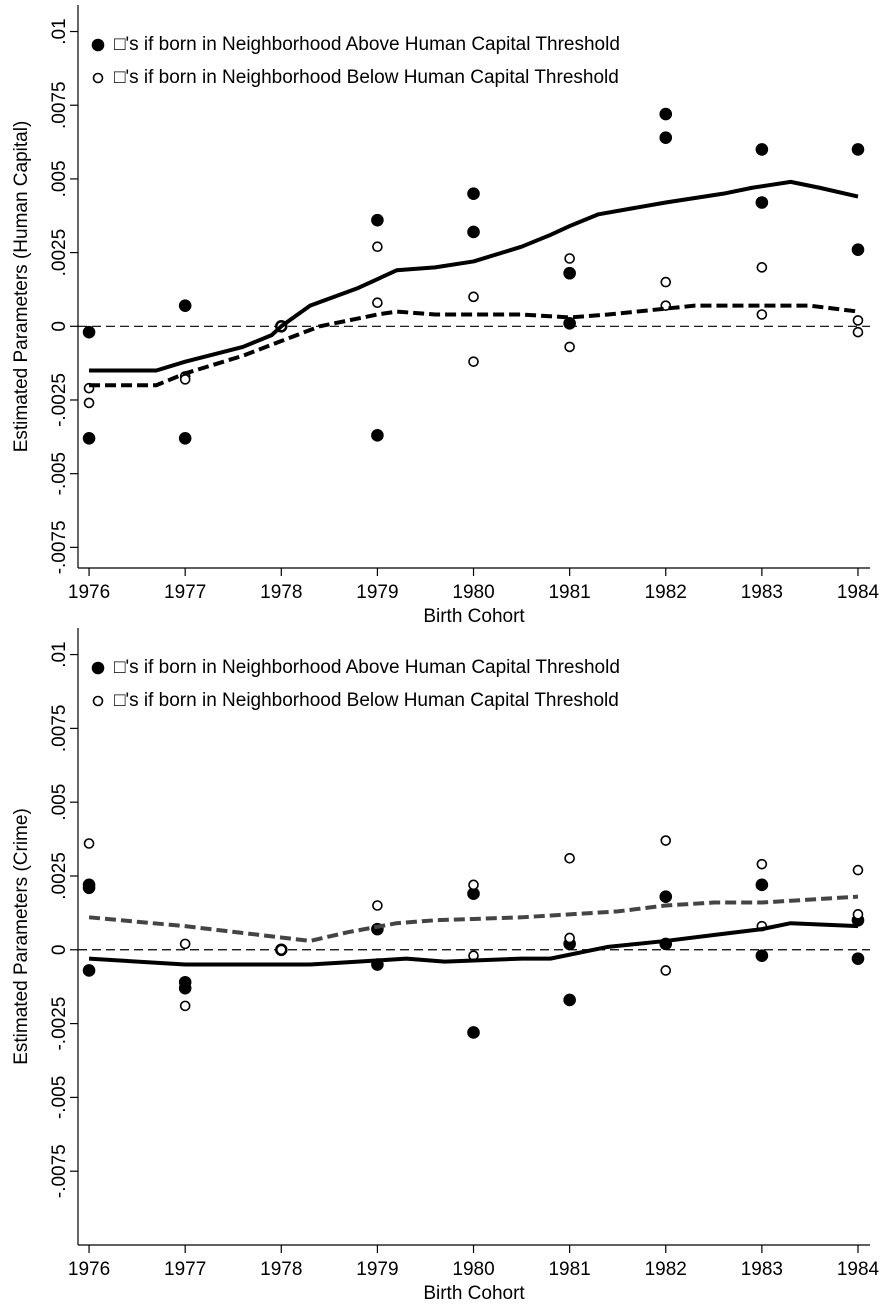 The image size is (887, 1304). Describe the element at coordinates (21, 936) in the screenshot. I see `y-axis-title: Estimated Parameters (Crime)` at that location.